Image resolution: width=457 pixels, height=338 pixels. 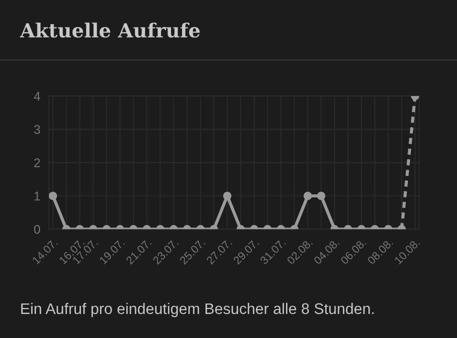 I want to click on text: Ein Aufruf pro eindeutigem Besucher alle 8 Stunden., so click(x=197, y=310).